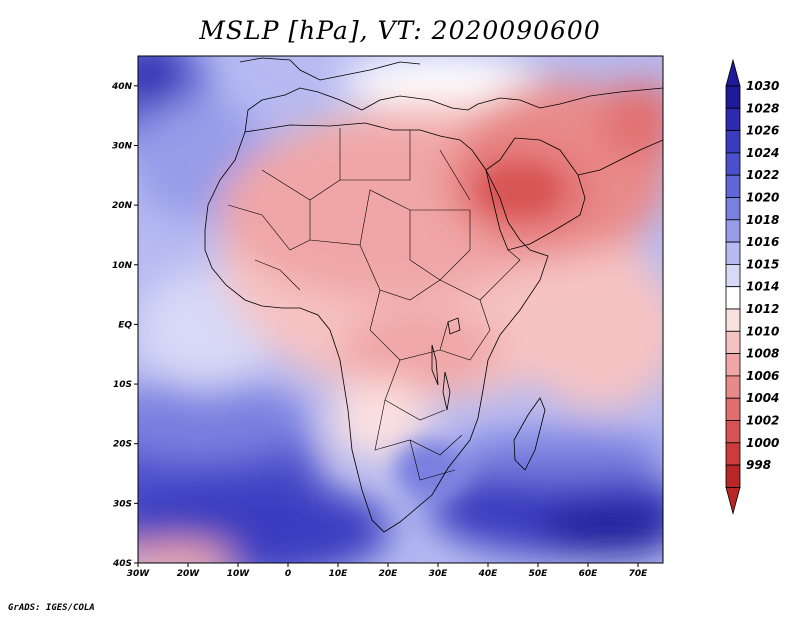 The height and width of the screenshot is (618, 800). Describe the element at coordinates (439, 574) in the screenshot. I see `lon-tick-label: 30E` at that location.